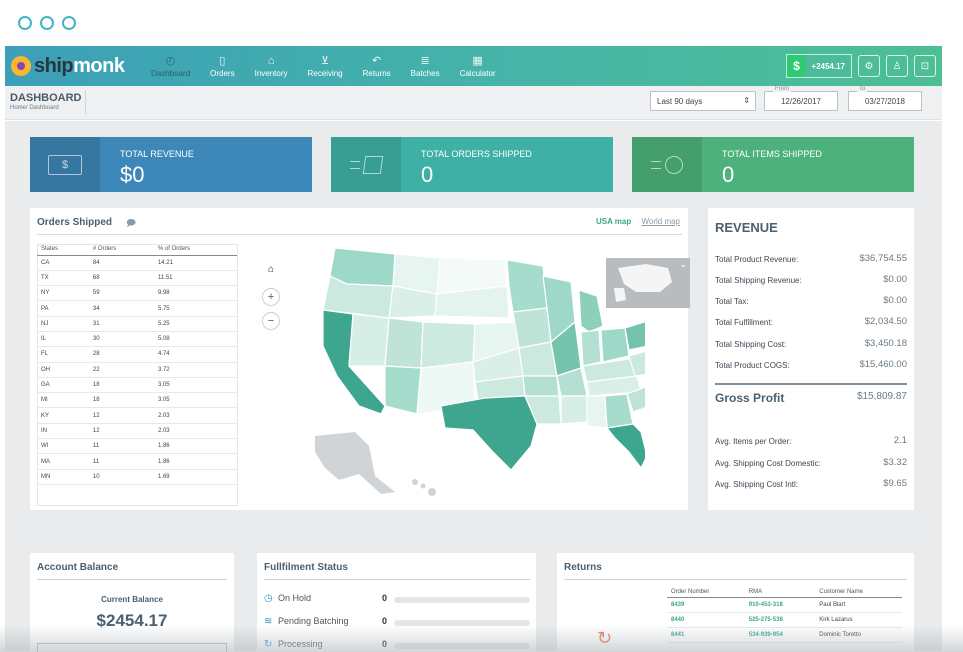 The width and height of the screenshot is (963, 652). What do you see at coordinates (271, 60) in the screenshot?
I see `inventory-icon: ⌂` at bounding box center [271, 60].